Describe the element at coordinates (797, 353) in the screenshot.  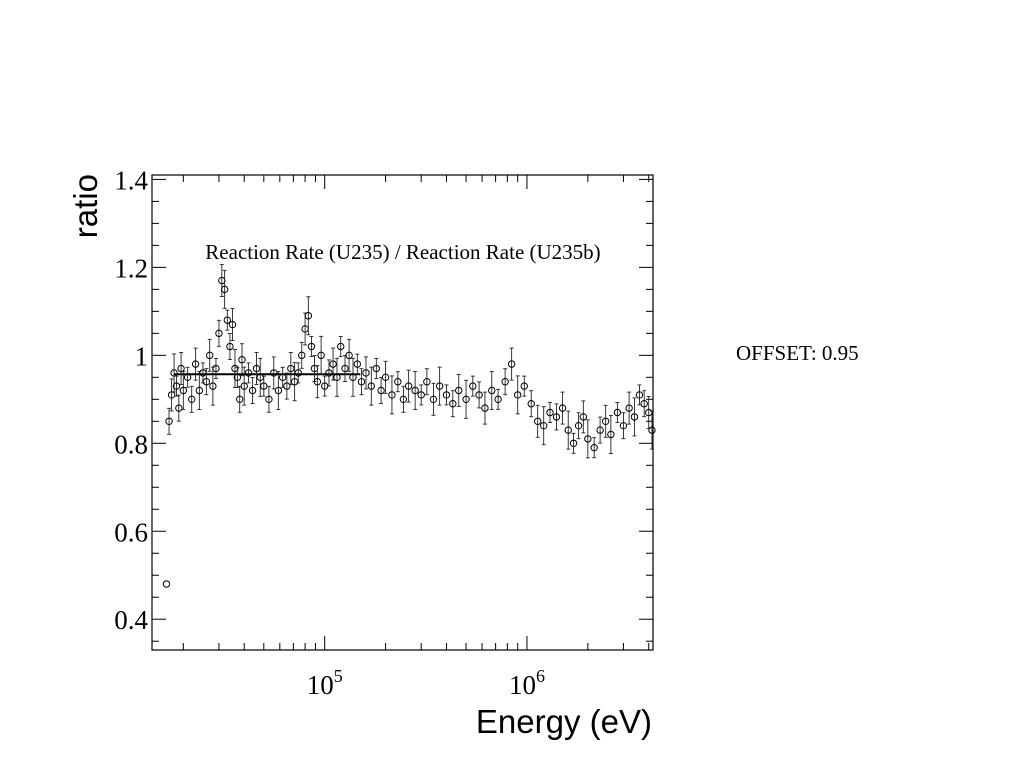
I see `offset-label: OFFSET: 0.95` at that location.